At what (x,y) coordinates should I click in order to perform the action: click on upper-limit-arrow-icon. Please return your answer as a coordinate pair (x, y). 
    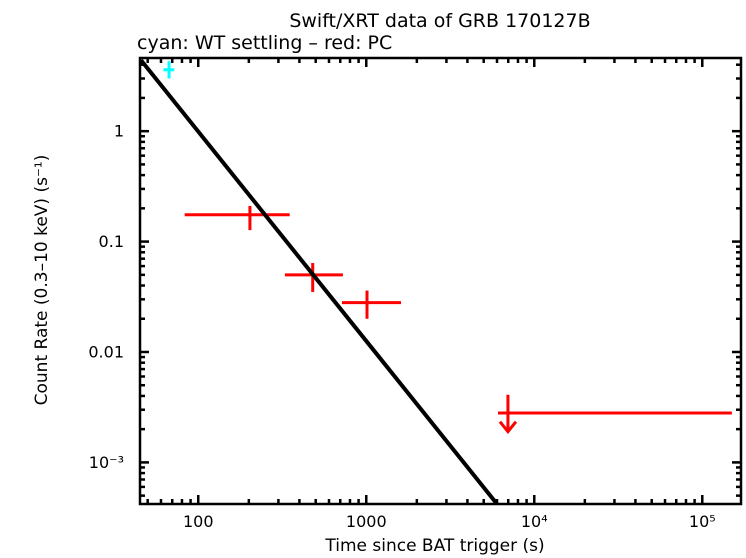
    Looking at the image, I should click on (508, 427).